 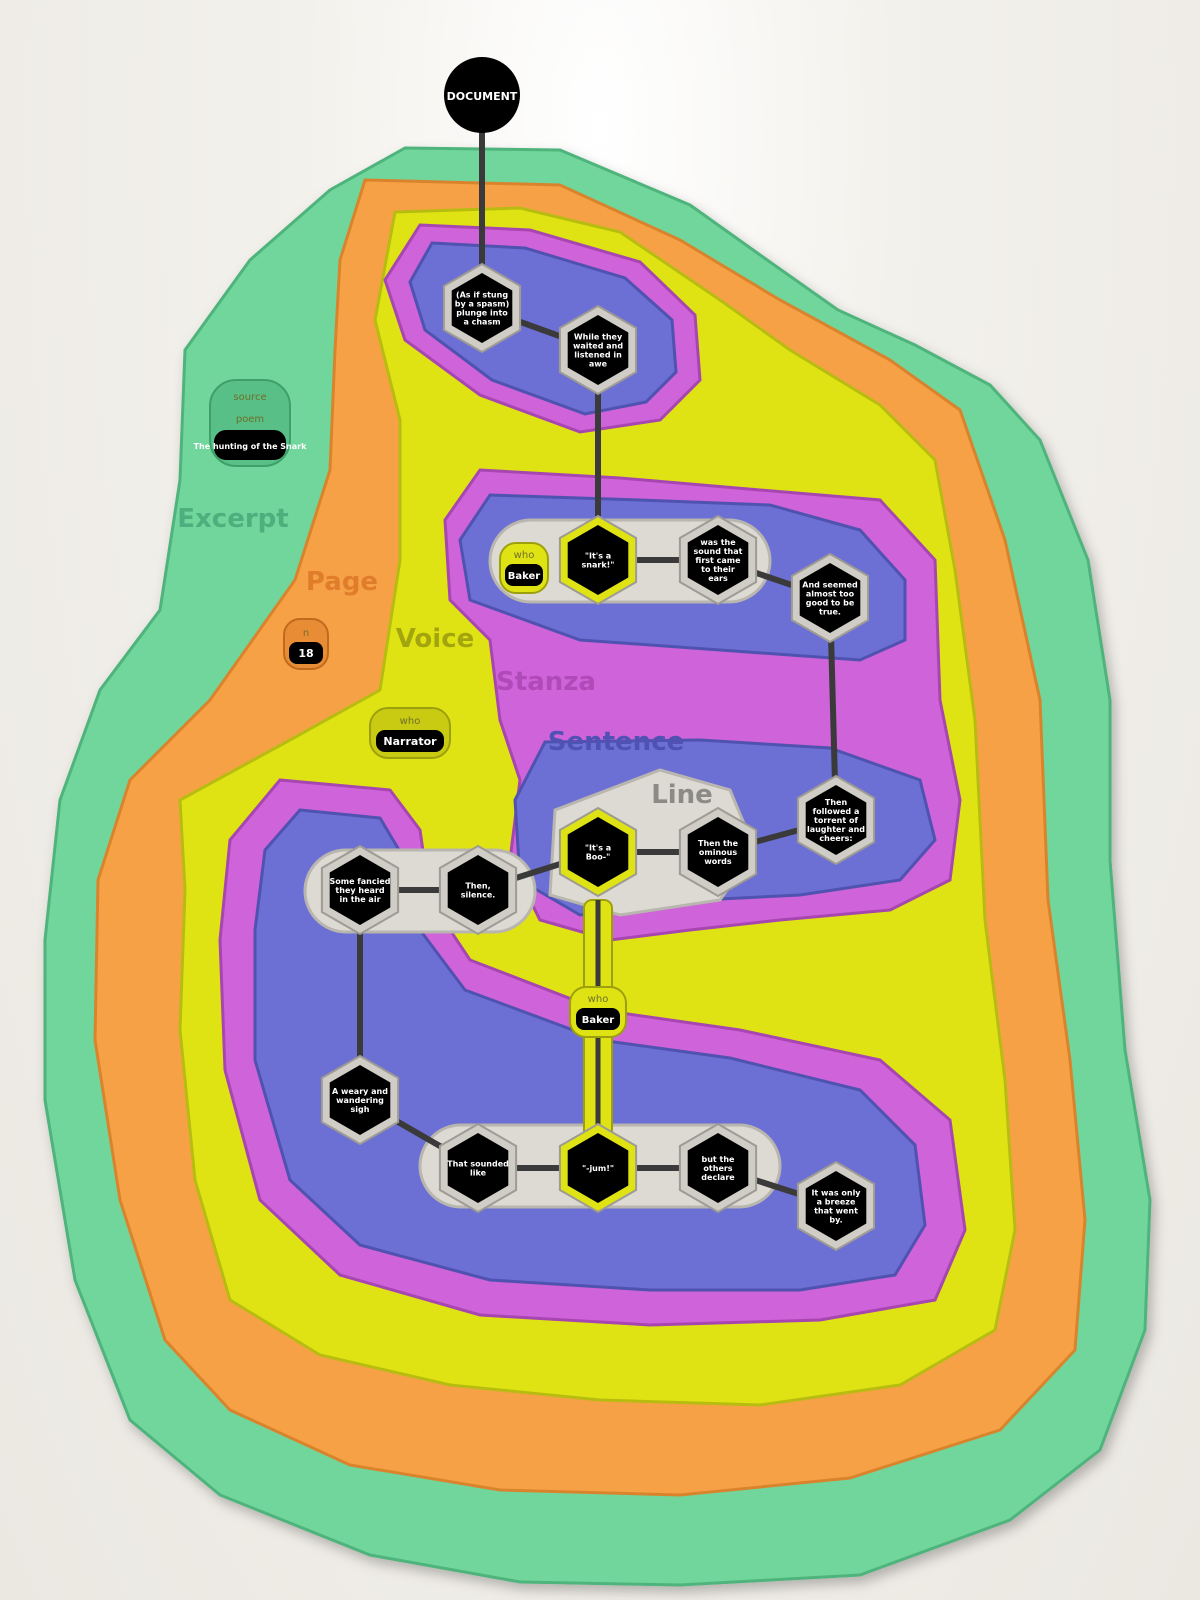 I want to click on hex-node-label: While they waited and listened in awe, so click(x=598, y=351).